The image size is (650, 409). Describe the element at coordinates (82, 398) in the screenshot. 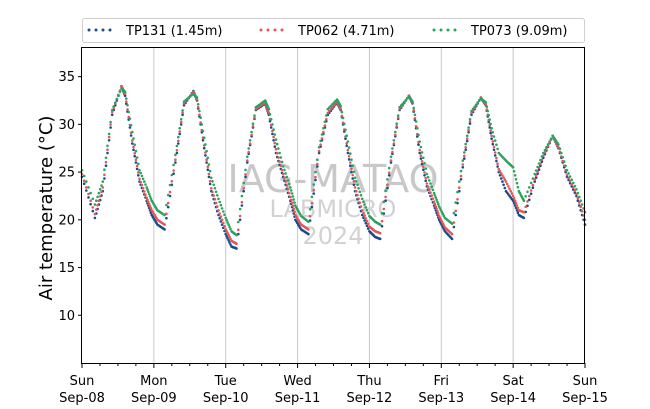

I see `x-tick-date-label: Sep-08` at that location.